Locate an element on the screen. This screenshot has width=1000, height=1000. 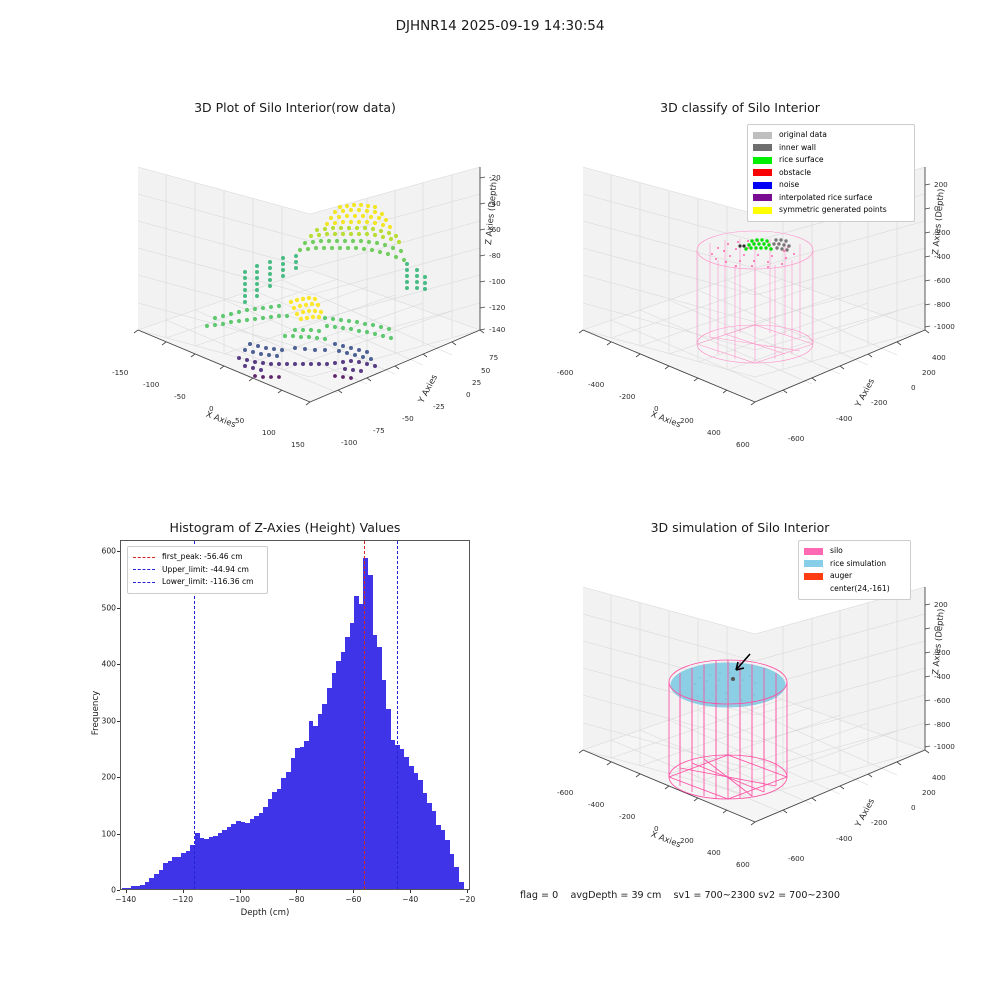
sim-3d-title: 3D simulation of Silo Interior is located at coordinates (740, 527).